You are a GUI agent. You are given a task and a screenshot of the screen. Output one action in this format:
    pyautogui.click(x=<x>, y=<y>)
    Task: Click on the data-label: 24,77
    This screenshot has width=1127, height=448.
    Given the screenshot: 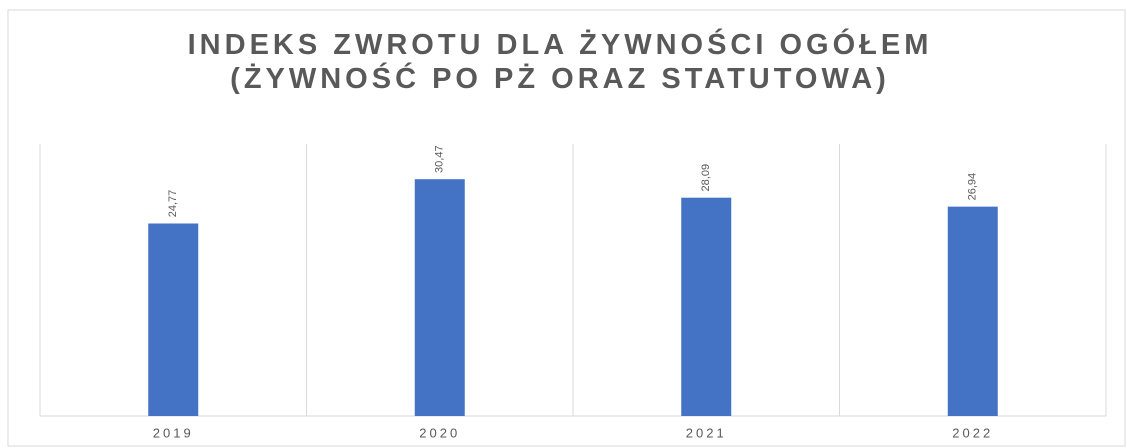 What is the action you would take?
    pyautogui.click(x=173, y=204)
    